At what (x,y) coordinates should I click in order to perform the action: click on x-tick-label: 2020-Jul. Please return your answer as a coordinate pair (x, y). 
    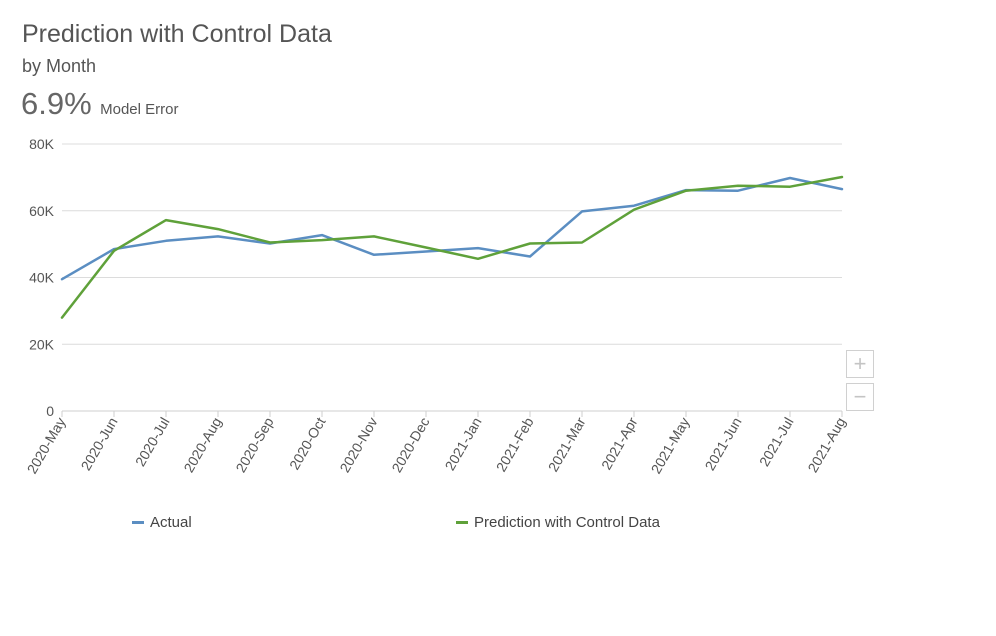
    Looking at the image, I should click on (152, 442).